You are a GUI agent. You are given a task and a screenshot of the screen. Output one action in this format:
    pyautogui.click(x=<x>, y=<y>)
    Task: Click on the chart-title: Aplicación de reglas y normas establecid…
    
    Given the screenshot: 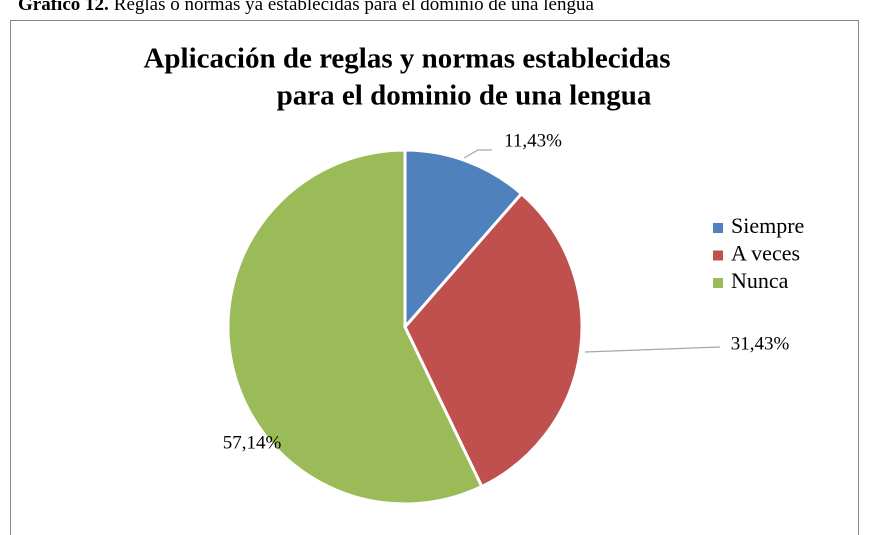 What is the action you would take?
    pyautogui.click(x=406, y=59)
    